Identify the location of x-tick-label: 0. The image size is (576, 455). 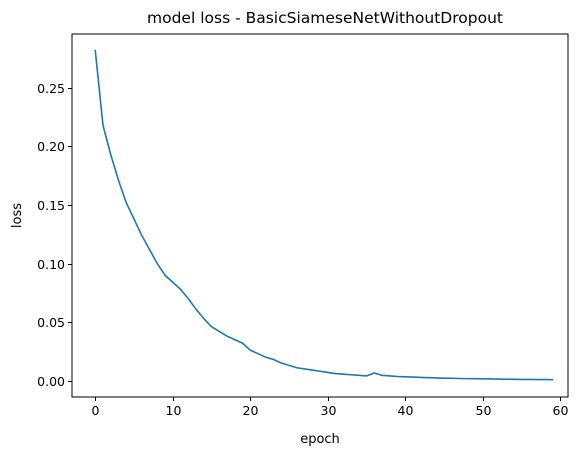
(96, 410).